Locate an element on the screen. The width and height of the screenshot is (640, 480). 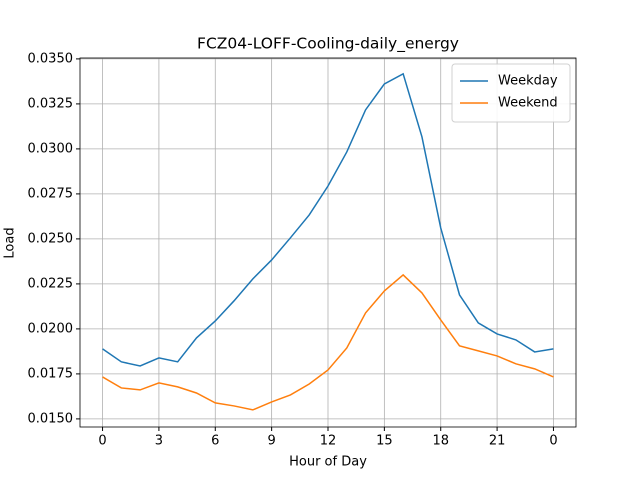
y-tick-label: 0.0150 is located at coordinates (51, 418).